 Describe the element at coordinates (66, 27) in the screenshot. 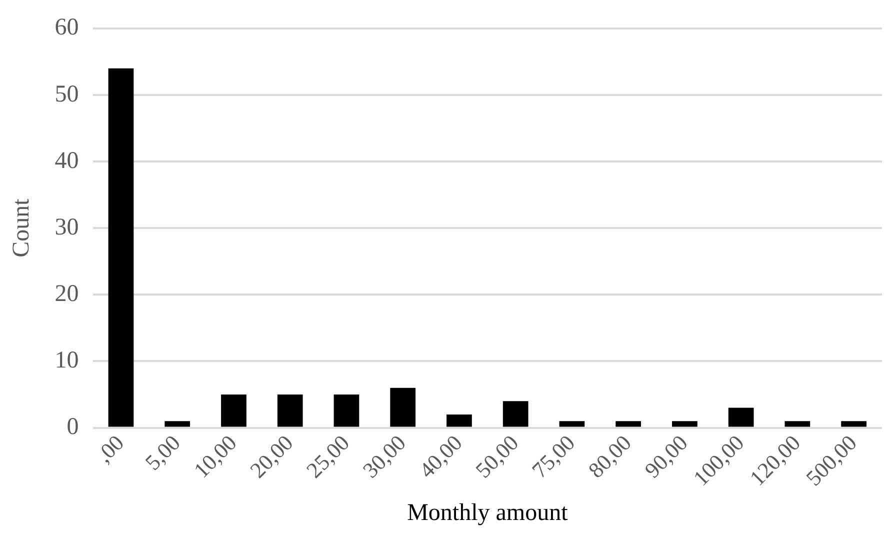

I see `y-tick-label: 60` at that location.